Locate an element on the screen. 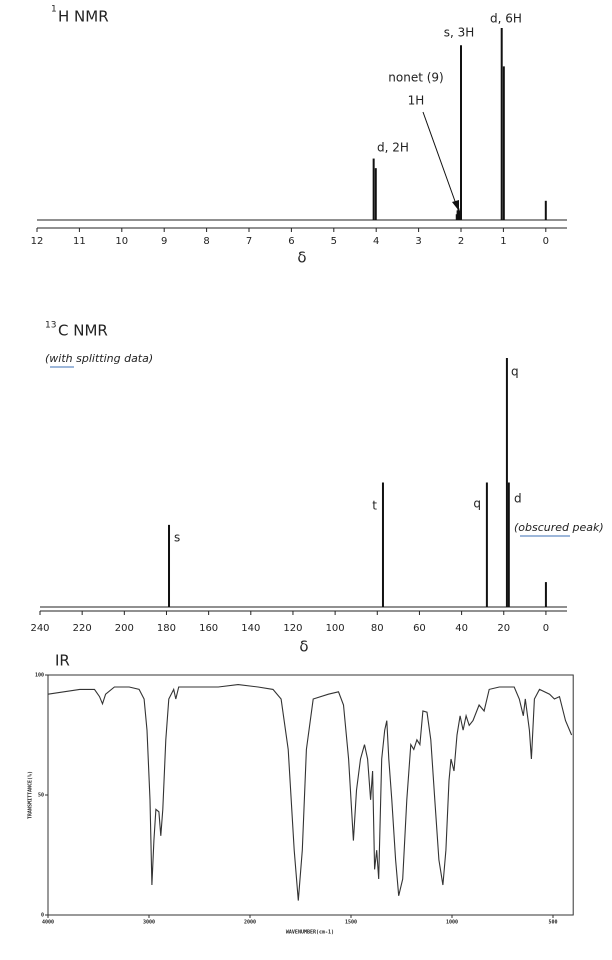 The image size is (612, 960). annotation-arrow is located at coordinates (439, 158).